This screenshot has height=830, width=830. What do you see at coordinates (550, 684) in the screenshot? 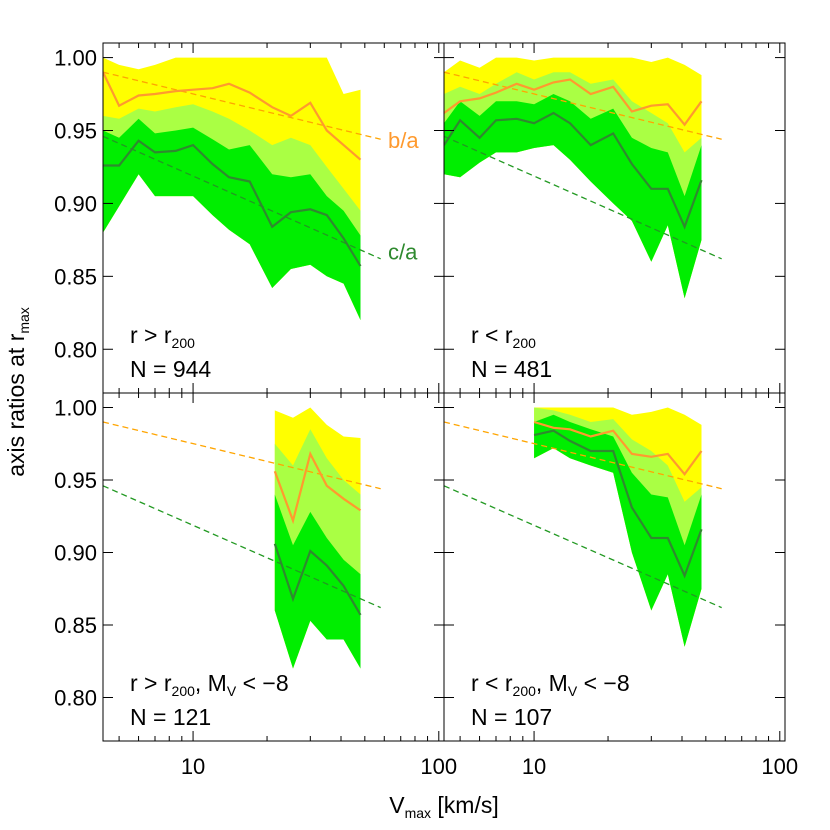
I see `panel-label-region: r < r200, MV < −8` at bounding box center [550, 684].